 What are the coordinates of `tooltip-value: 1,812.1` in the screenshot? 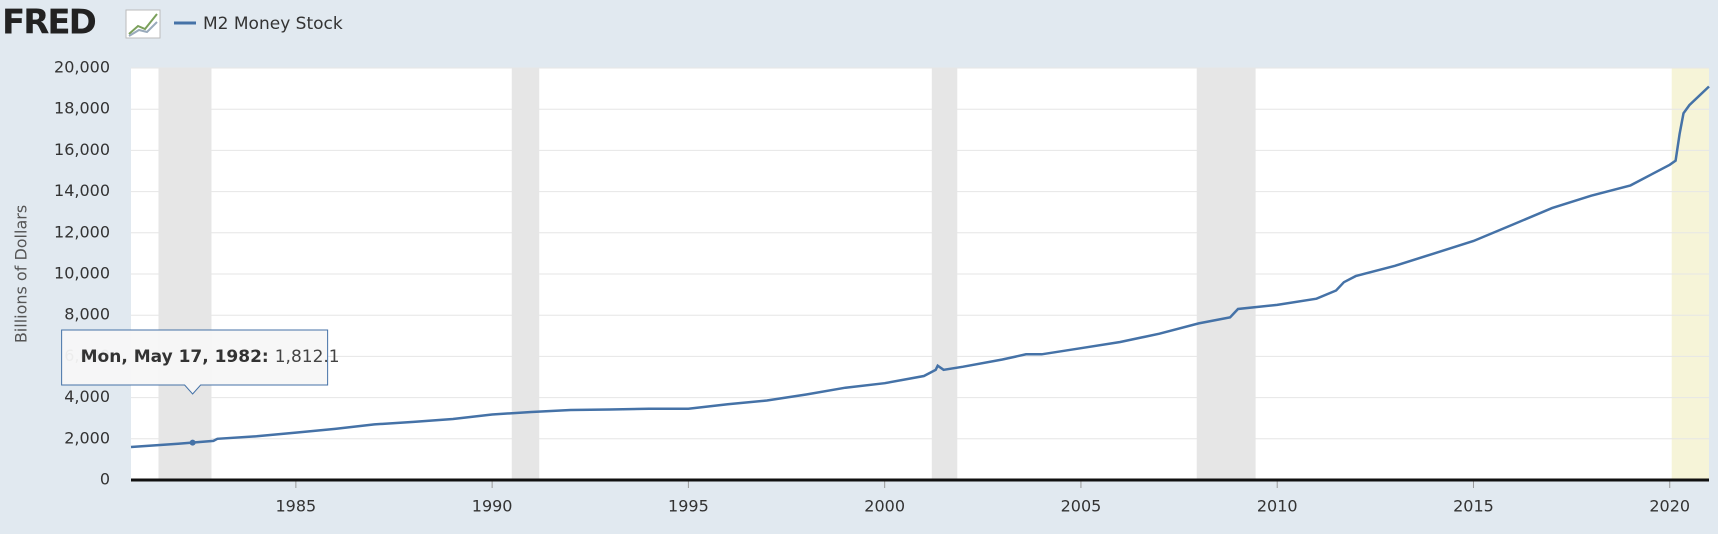 It's located at (307, 357).